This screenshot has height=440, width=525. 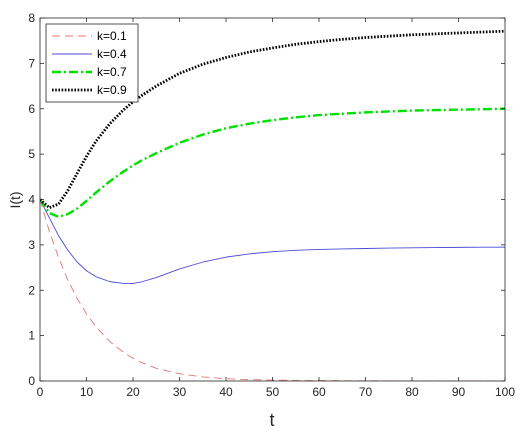 I want to click on y-tick-label: 1, so click(x=31, y=336).